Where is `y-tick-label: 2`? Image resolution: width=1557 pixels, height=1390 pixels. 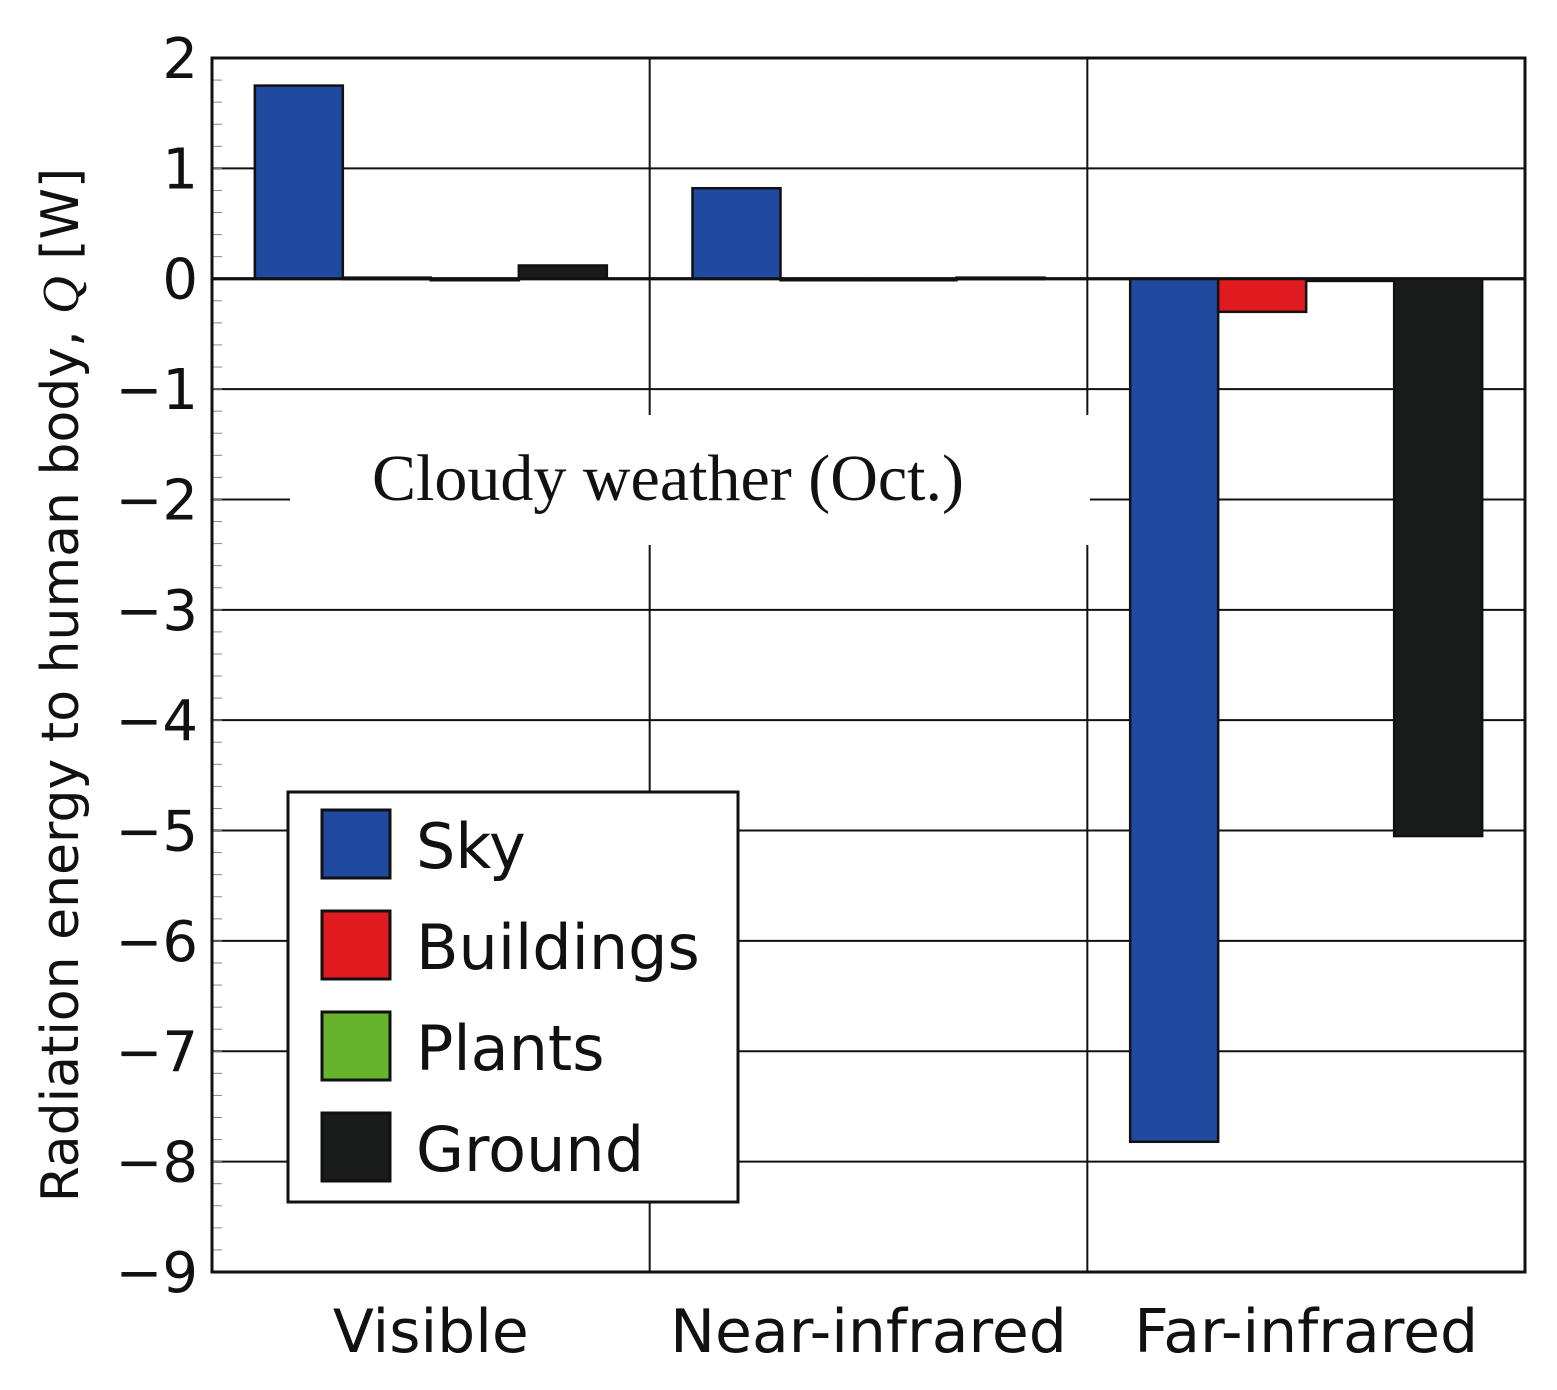 y-tick-label: 2 is located at coordinates (180, 59).